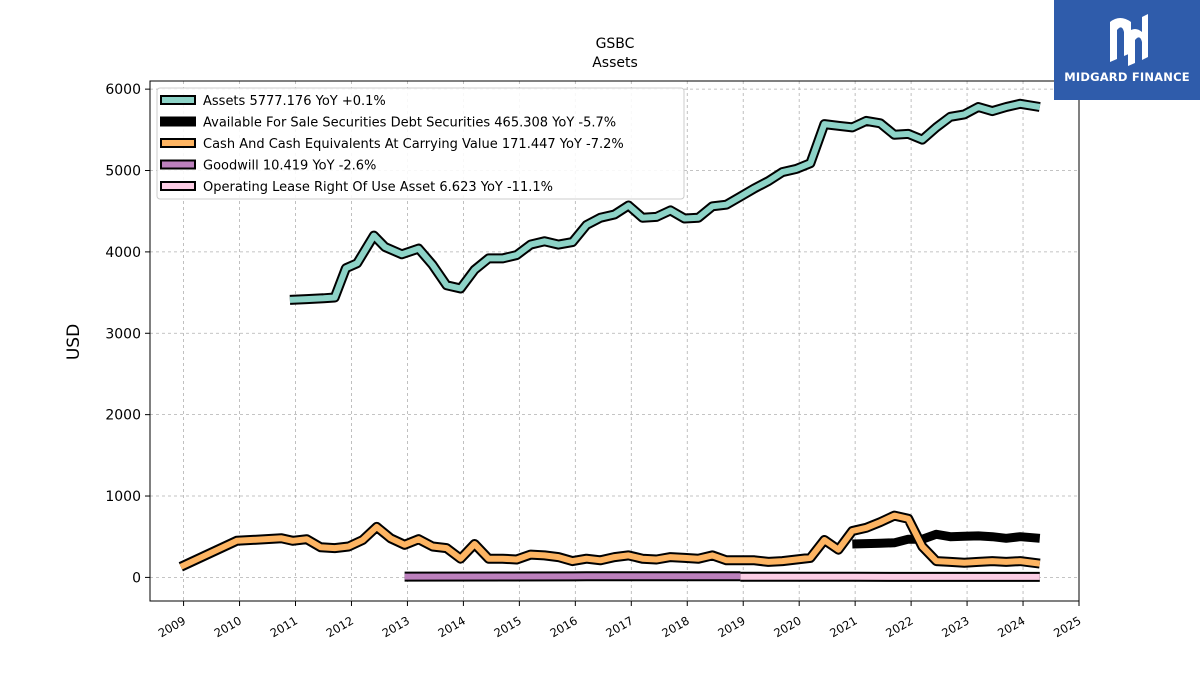 The height and width of the screenshot is (675, 1200). Describe the element at coordinates (675, 626) in the screenshot. I see `x-tick-label: 2018` at that location.